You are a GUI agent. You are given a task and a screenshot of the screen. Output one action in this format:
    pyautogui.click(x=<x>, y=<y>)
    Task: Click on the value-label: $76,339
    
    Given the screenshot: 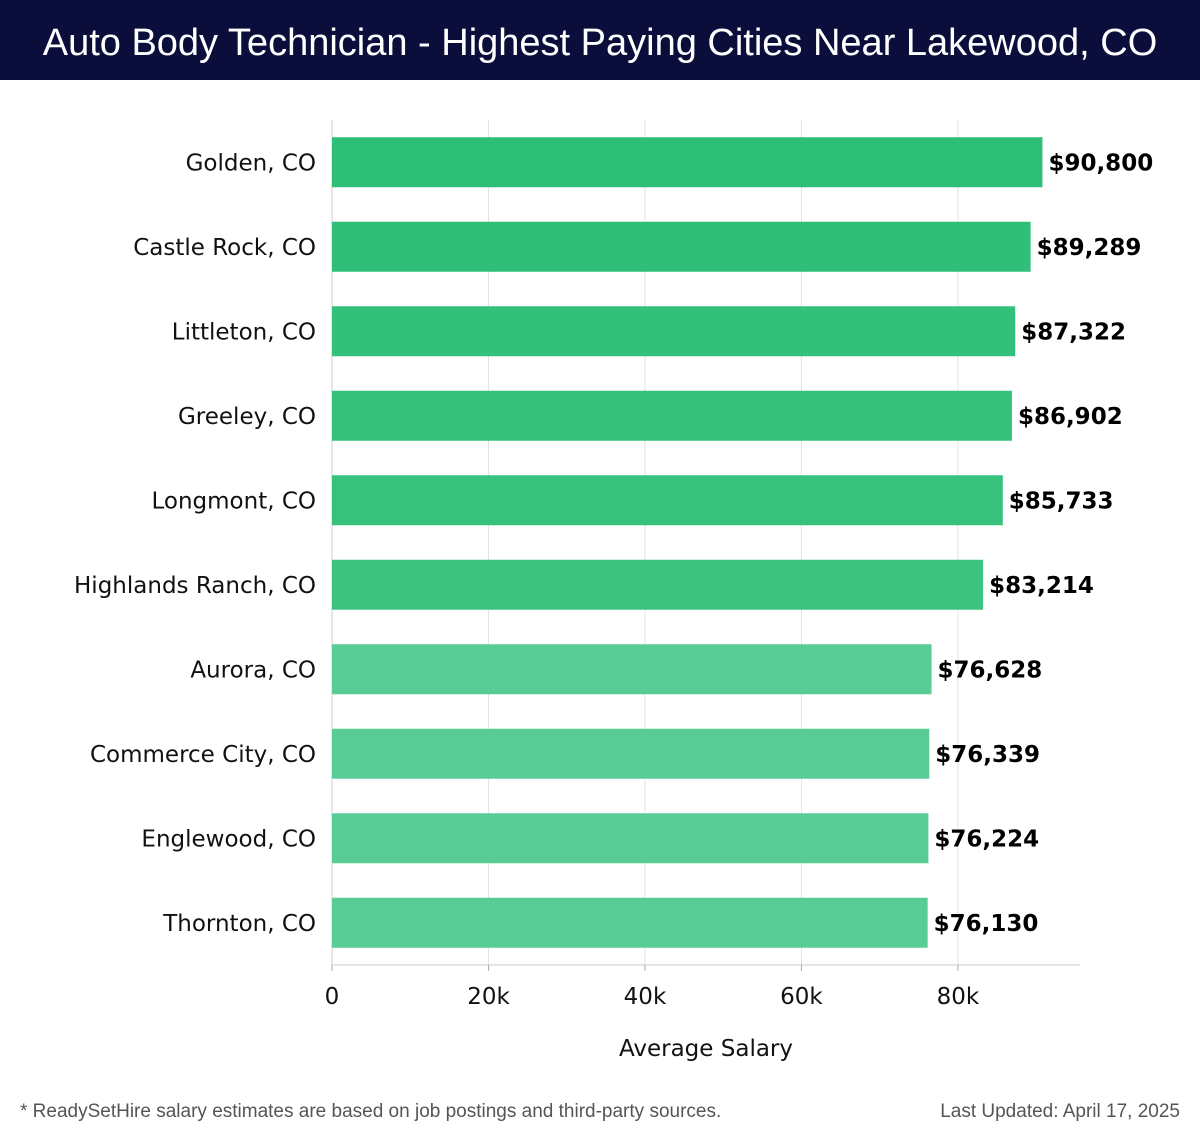 What is the action you would take?
    pyautogui.click(x=987, y=755)
    